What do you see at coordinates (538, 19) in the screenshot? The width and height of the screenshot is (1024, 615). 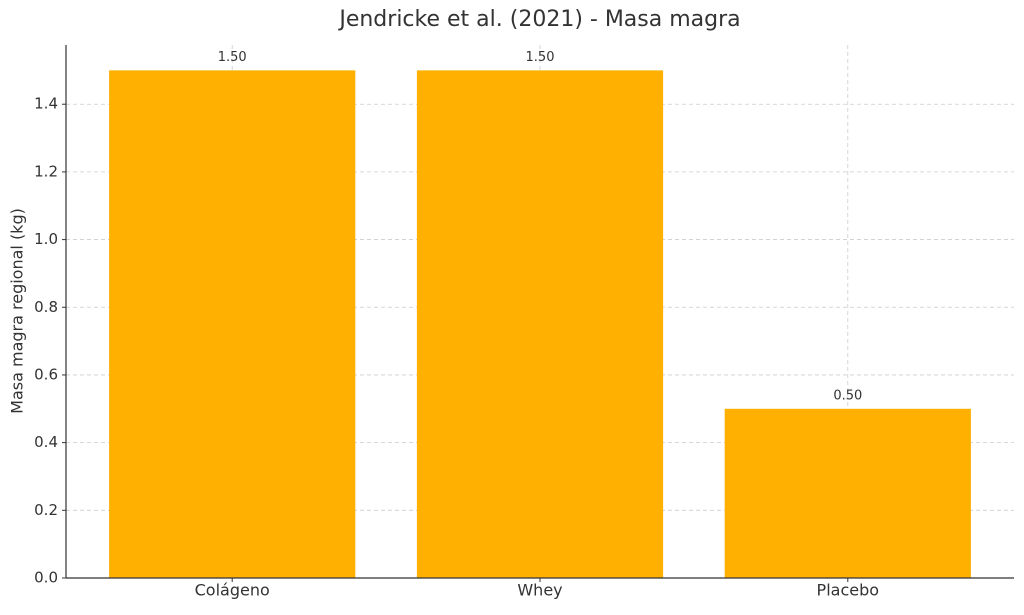 I see `chart-title: Jendricke et al. (2021) - Masa magra` at bounding box center [538, 19].